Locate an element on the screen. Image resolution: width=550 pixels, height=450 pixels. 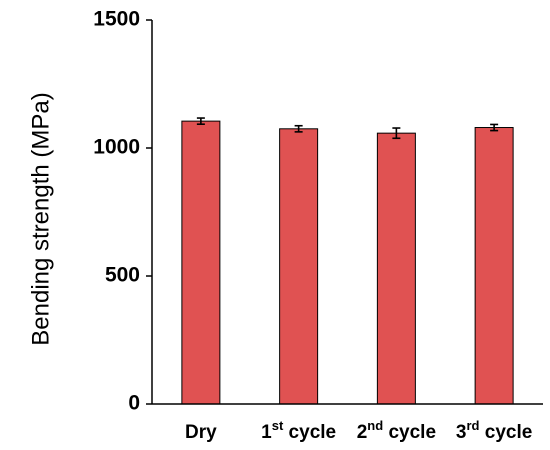
error-bars is located at coordinates (347, 128).